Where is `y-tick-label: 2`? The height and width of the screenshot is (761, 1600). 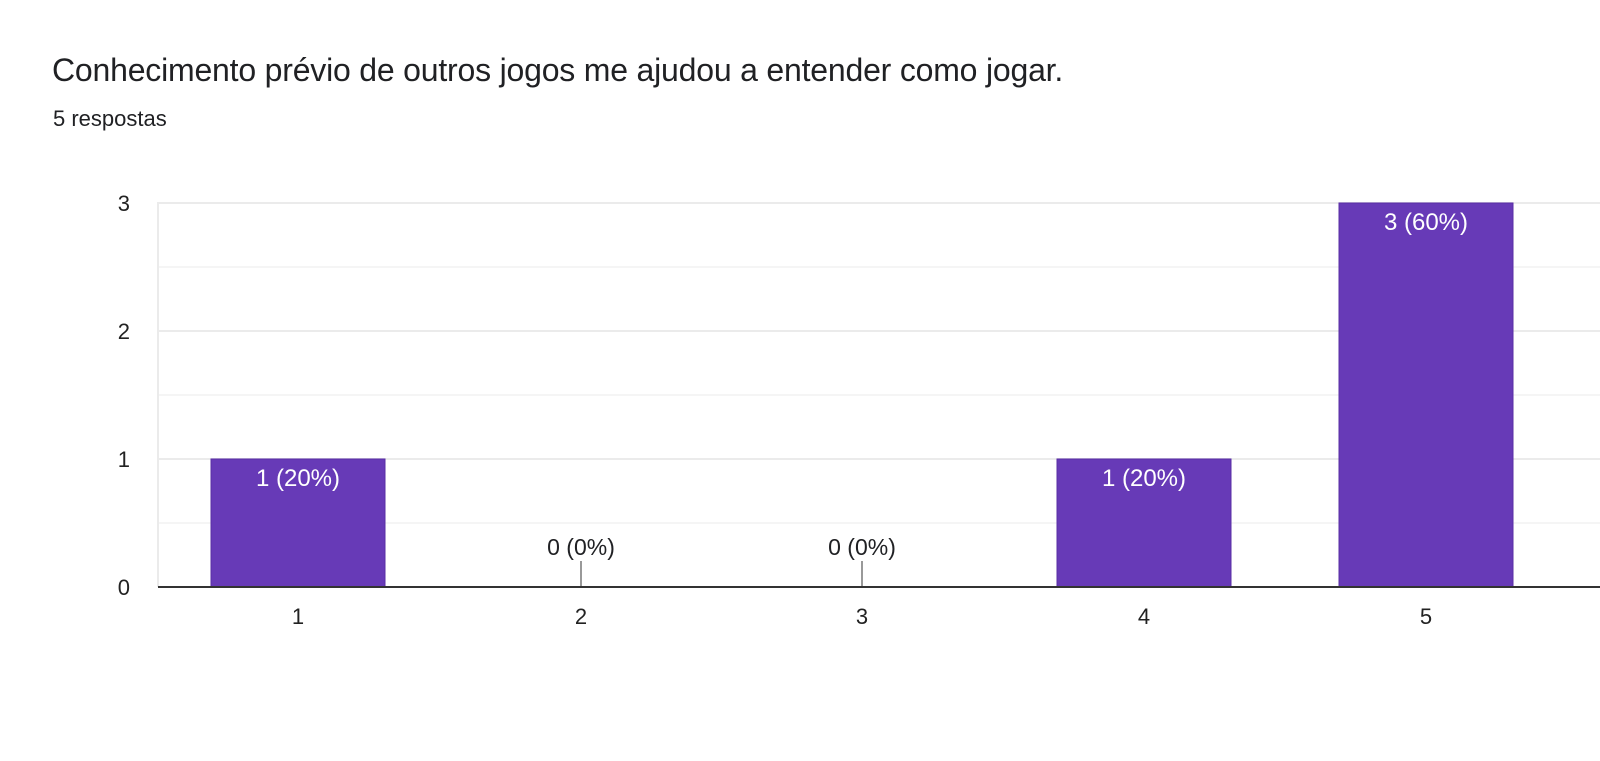
y-tick-label: 2 is located at coordinates (124, 331).